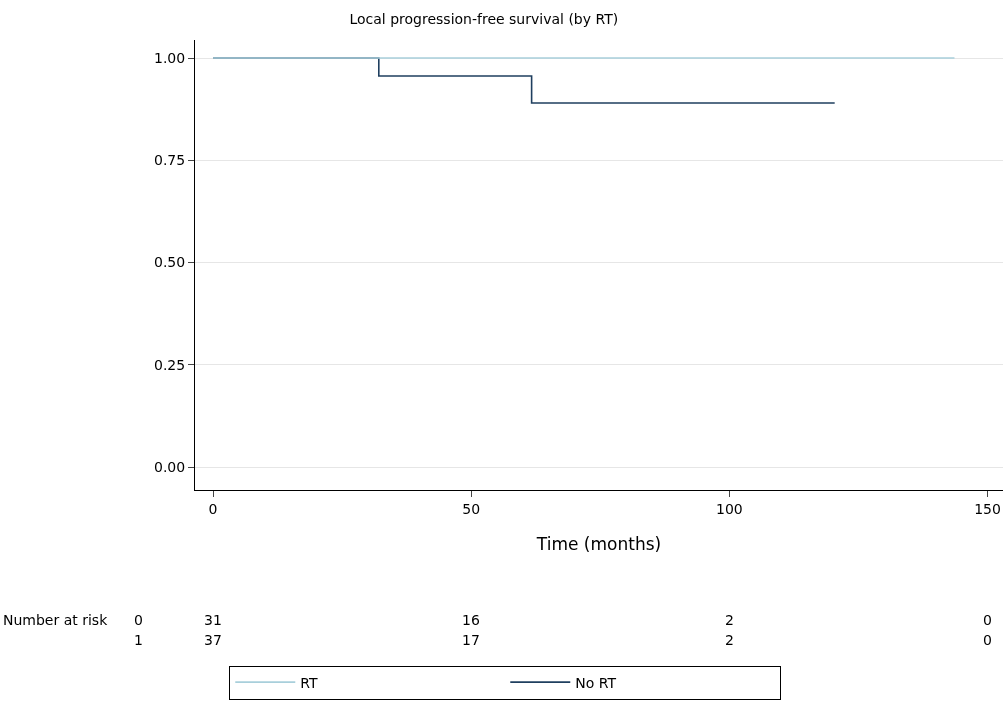  What do you see at coordinates (170, 160) in the screenshot?
I see `y-tick-label: 0.75` at bounding box center [170, 160].